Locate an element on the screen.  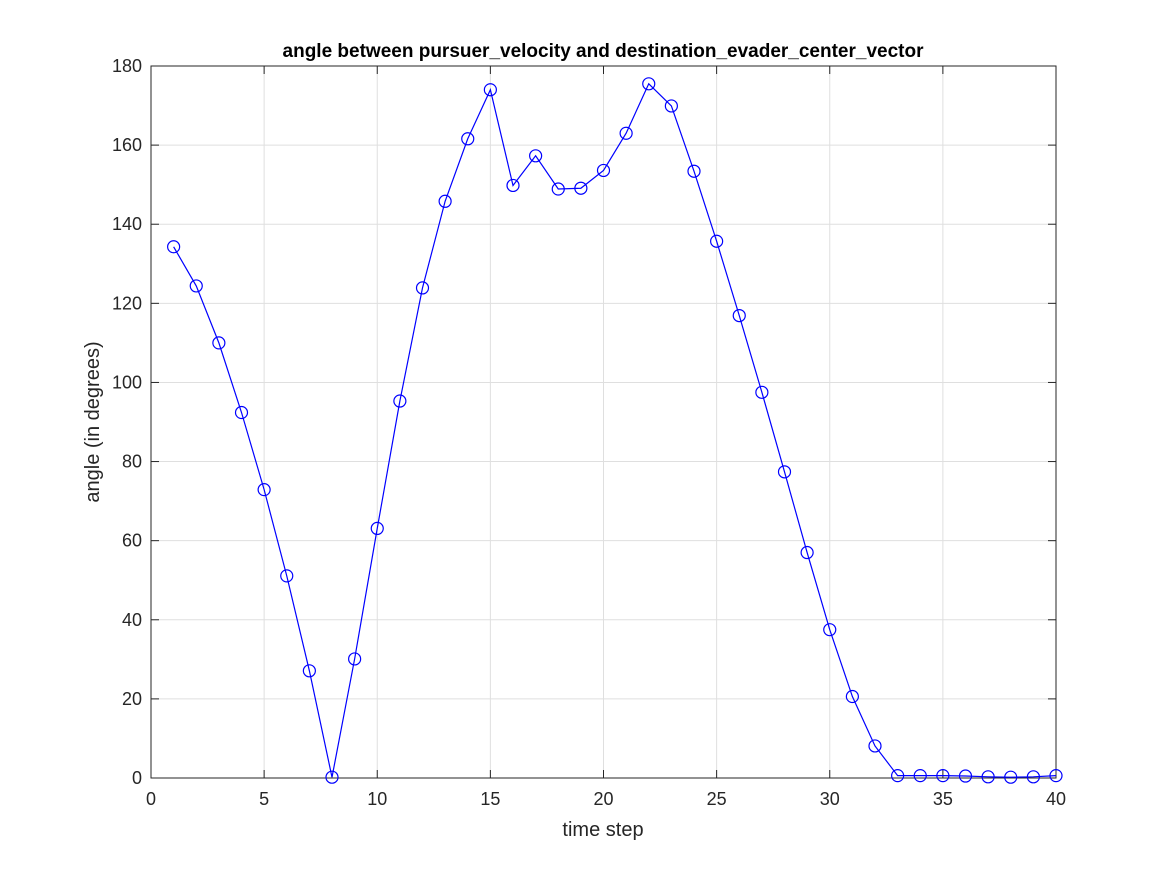
x-tick-label: 0 is located at coordinates (151, 799).